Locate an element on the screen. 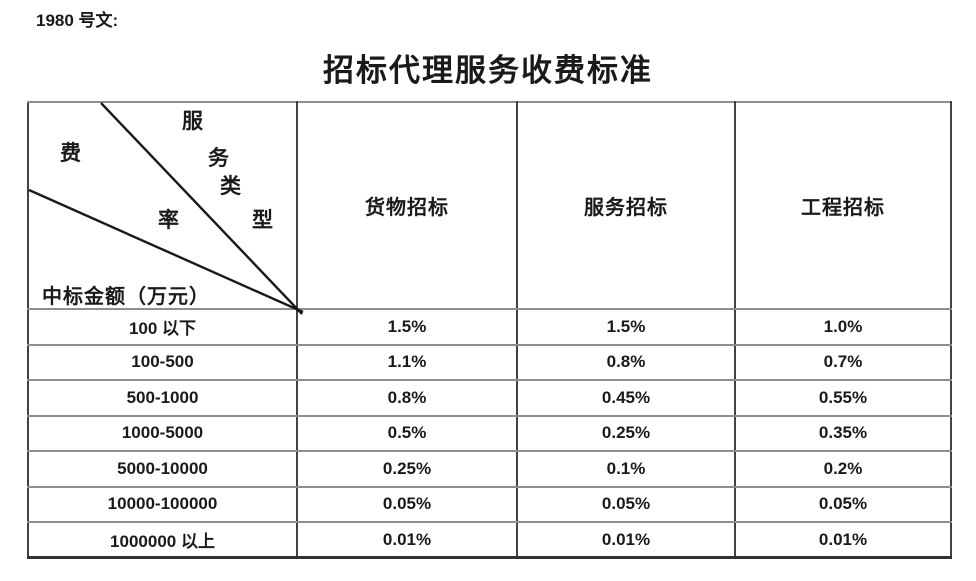 This screenshot has width=976, height=581. row-range-label: 1000-5000 is located at coordinates (162, 433).